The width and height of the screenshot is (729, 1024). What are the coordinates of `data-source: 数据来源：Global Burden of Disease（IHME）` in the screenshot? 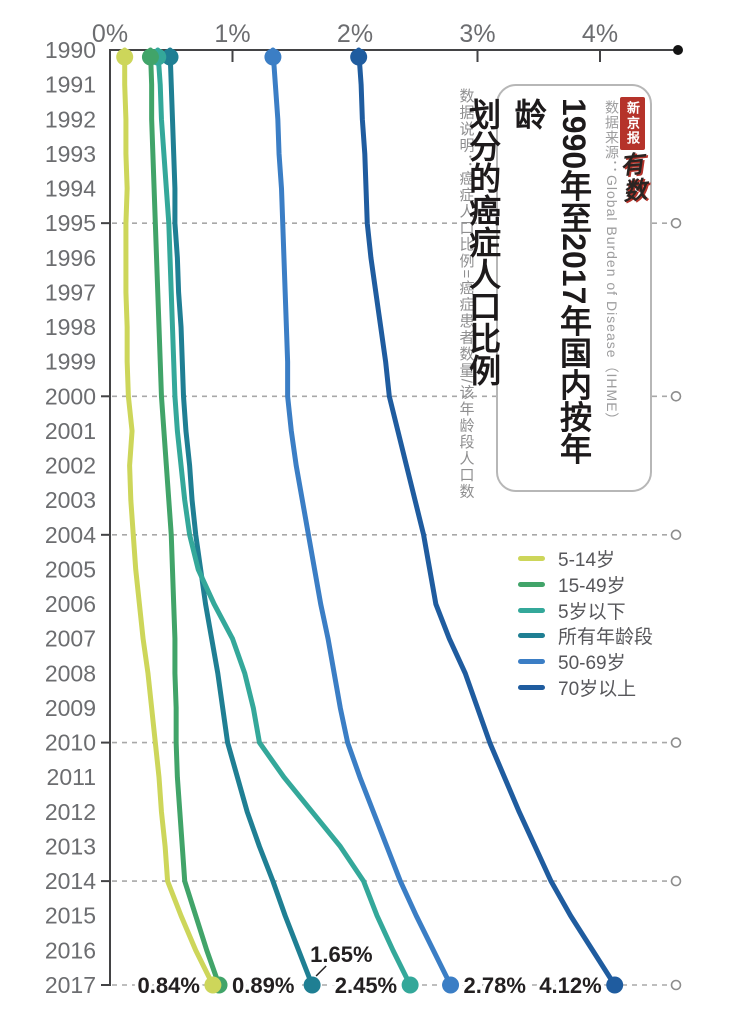 It's located at (612, 264).